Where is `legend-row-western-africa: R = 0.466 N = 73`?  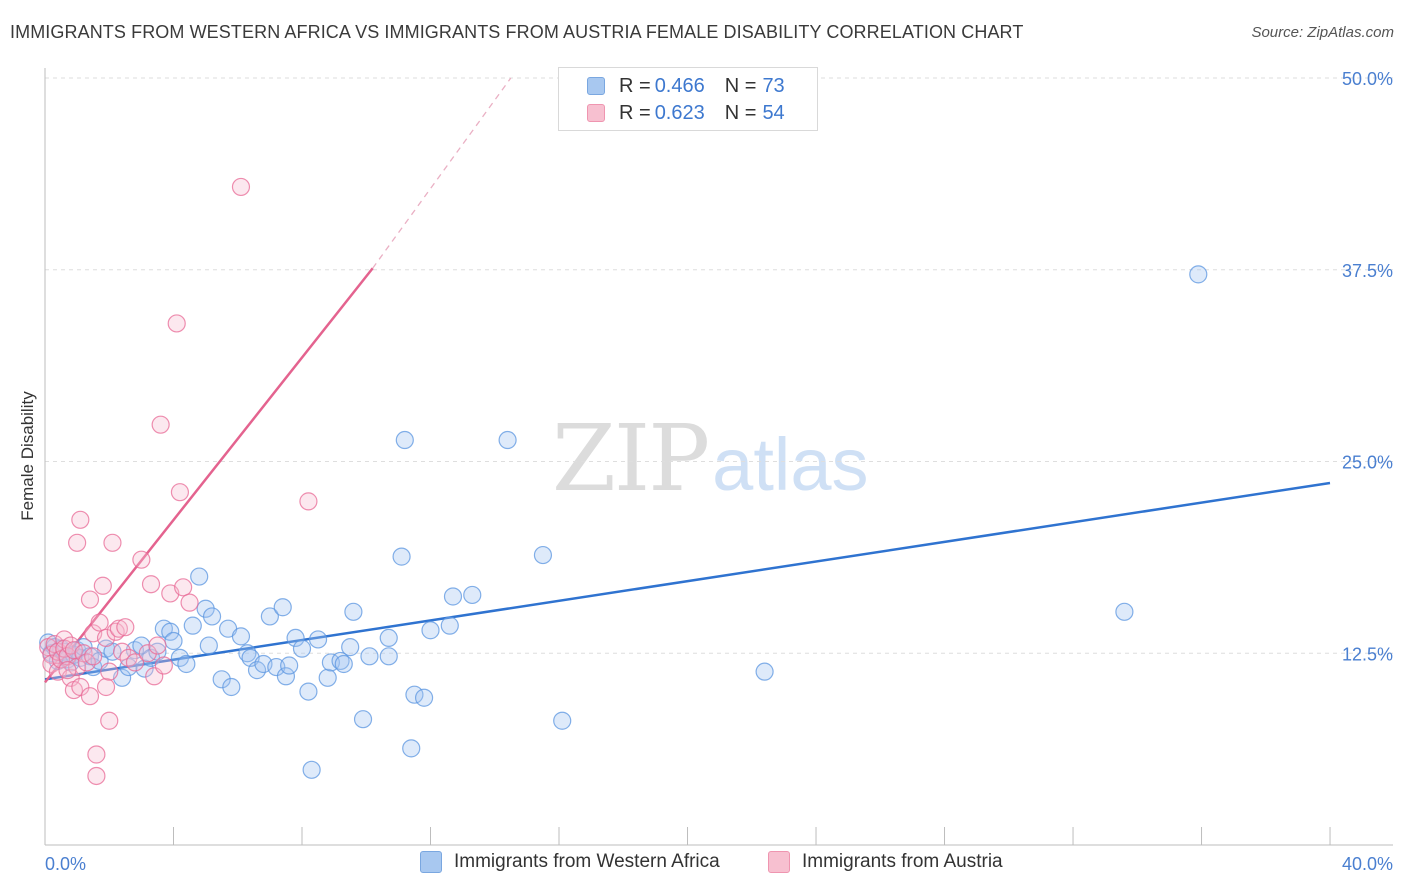
legend-row-western-africa: R = 0.466 N = 73 is located at coordinates (686, 86).